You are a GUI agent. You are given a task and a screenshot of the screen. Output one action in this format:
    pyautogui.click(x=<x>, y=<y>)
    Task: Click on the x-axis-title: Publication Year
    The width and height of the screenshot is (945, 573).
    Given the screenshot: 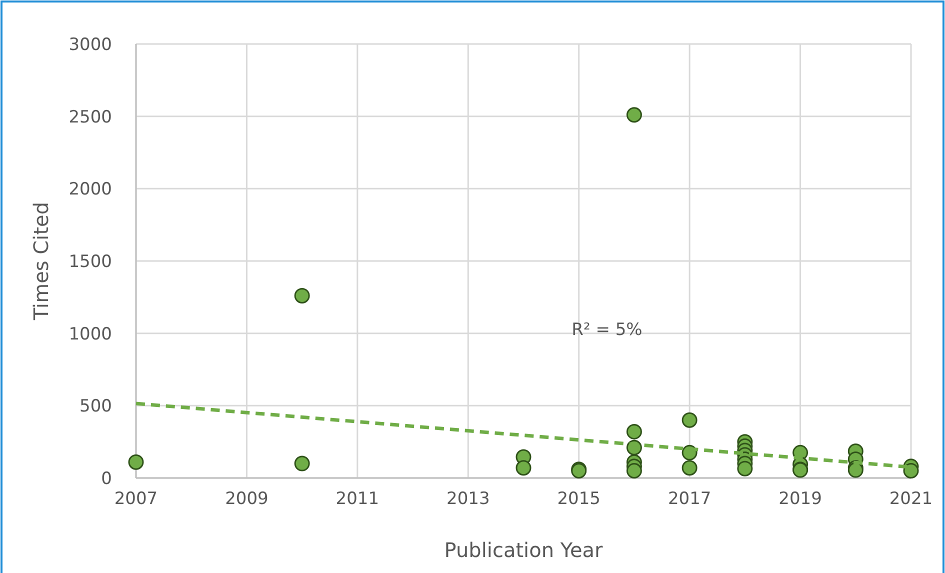 What is the action you would take?
    pyautogui.click(x=524, y=550)
    